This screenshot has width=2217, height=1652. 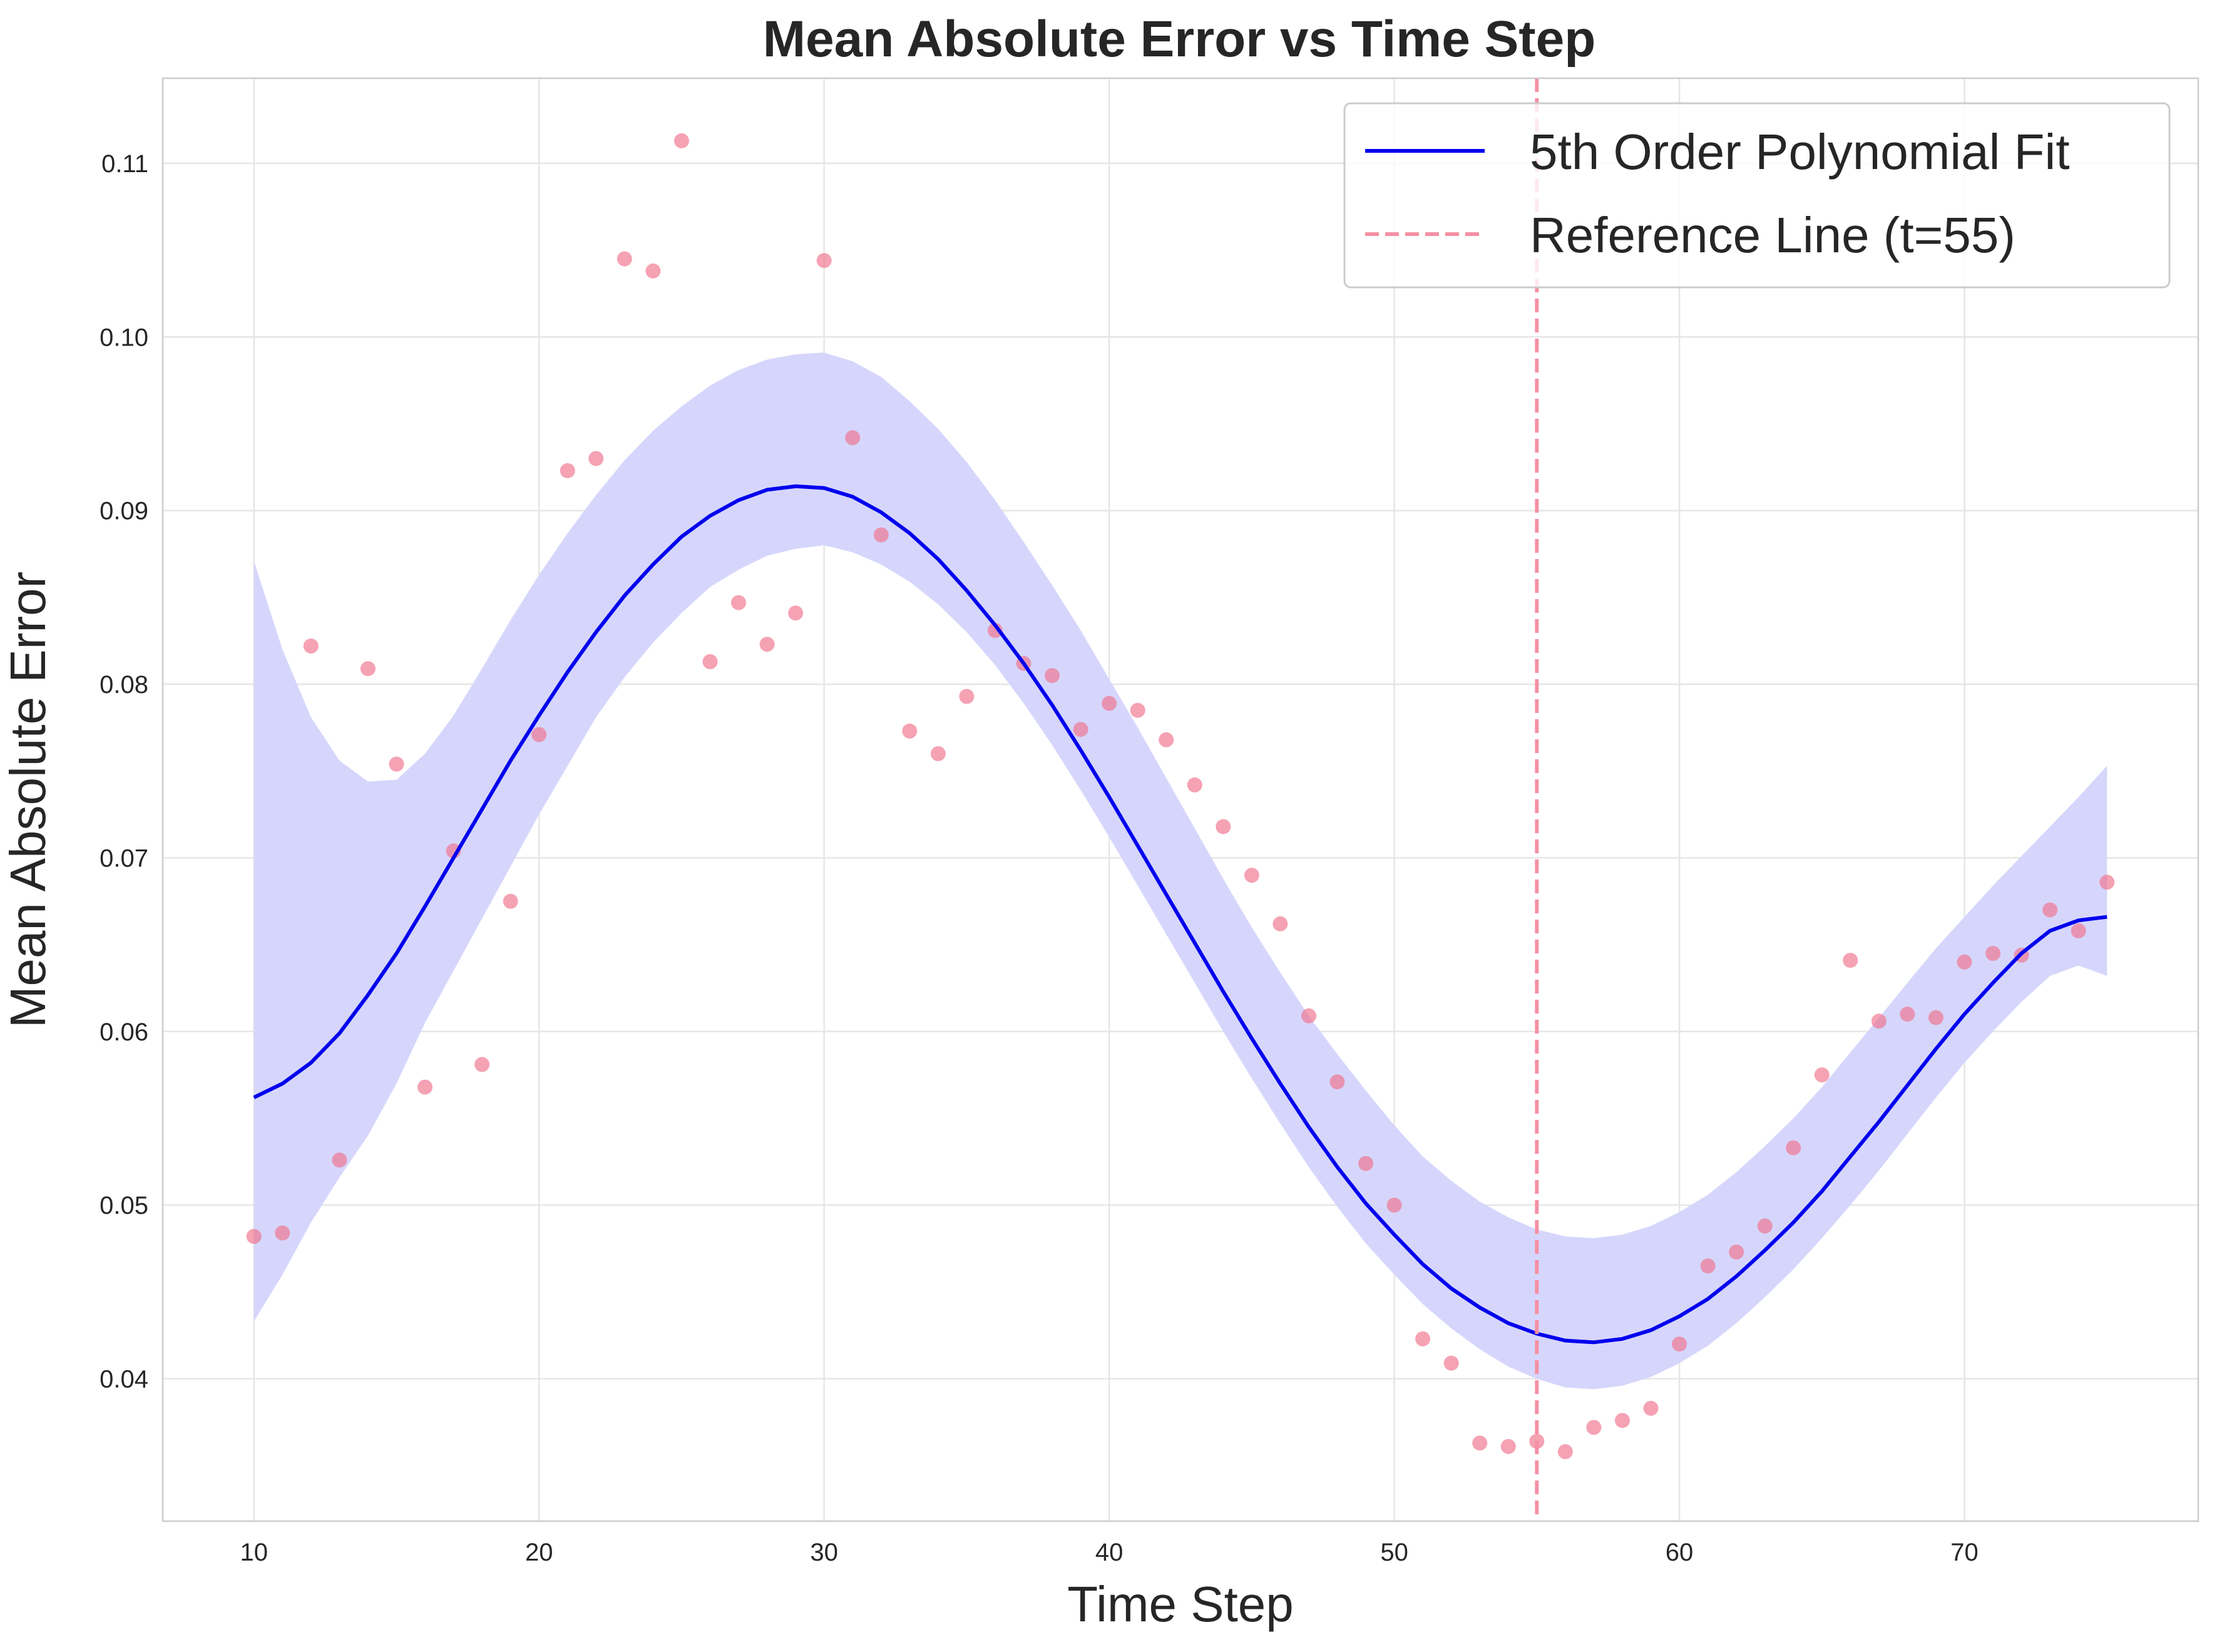 What do you see at coordinates (124, 1032) in the screenshot?
I see `y-tick-label: 0.06` at bounding box center [124, 1032].